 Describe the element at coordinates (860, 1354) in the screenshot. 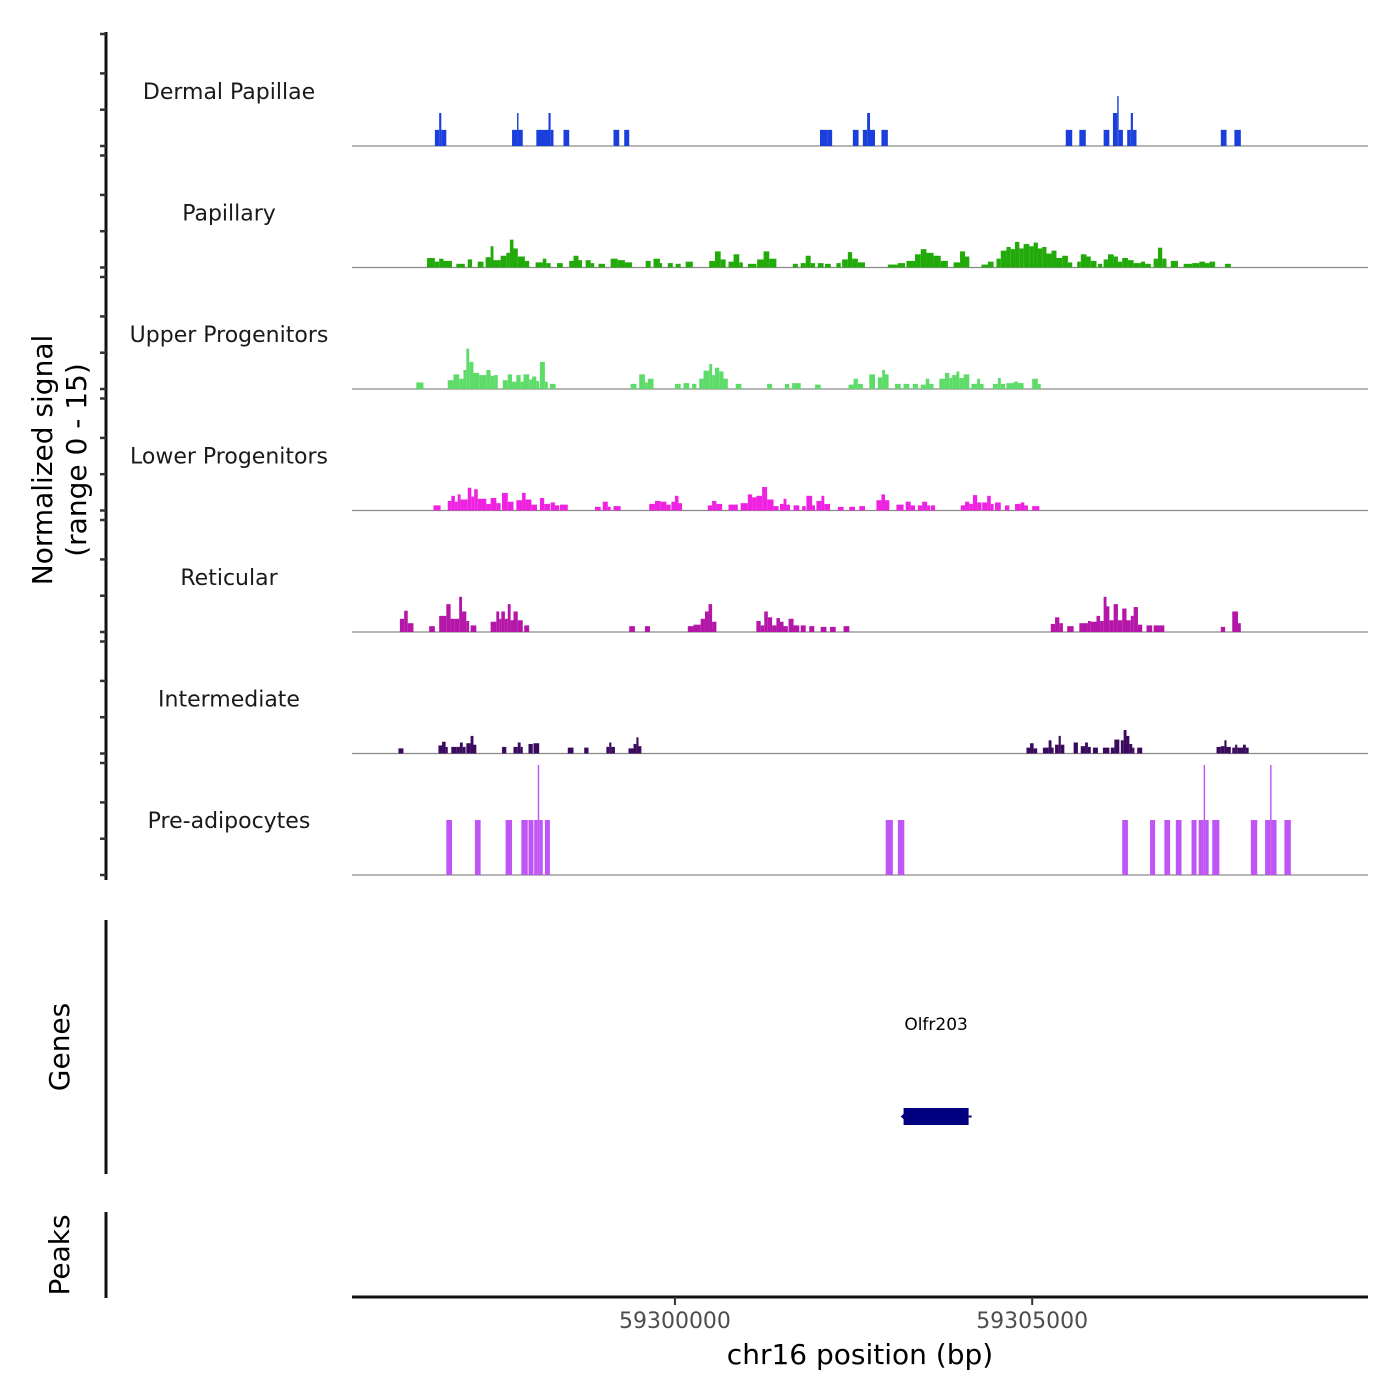

I see `x-axis-title: chr16 position (bp)` at that location.